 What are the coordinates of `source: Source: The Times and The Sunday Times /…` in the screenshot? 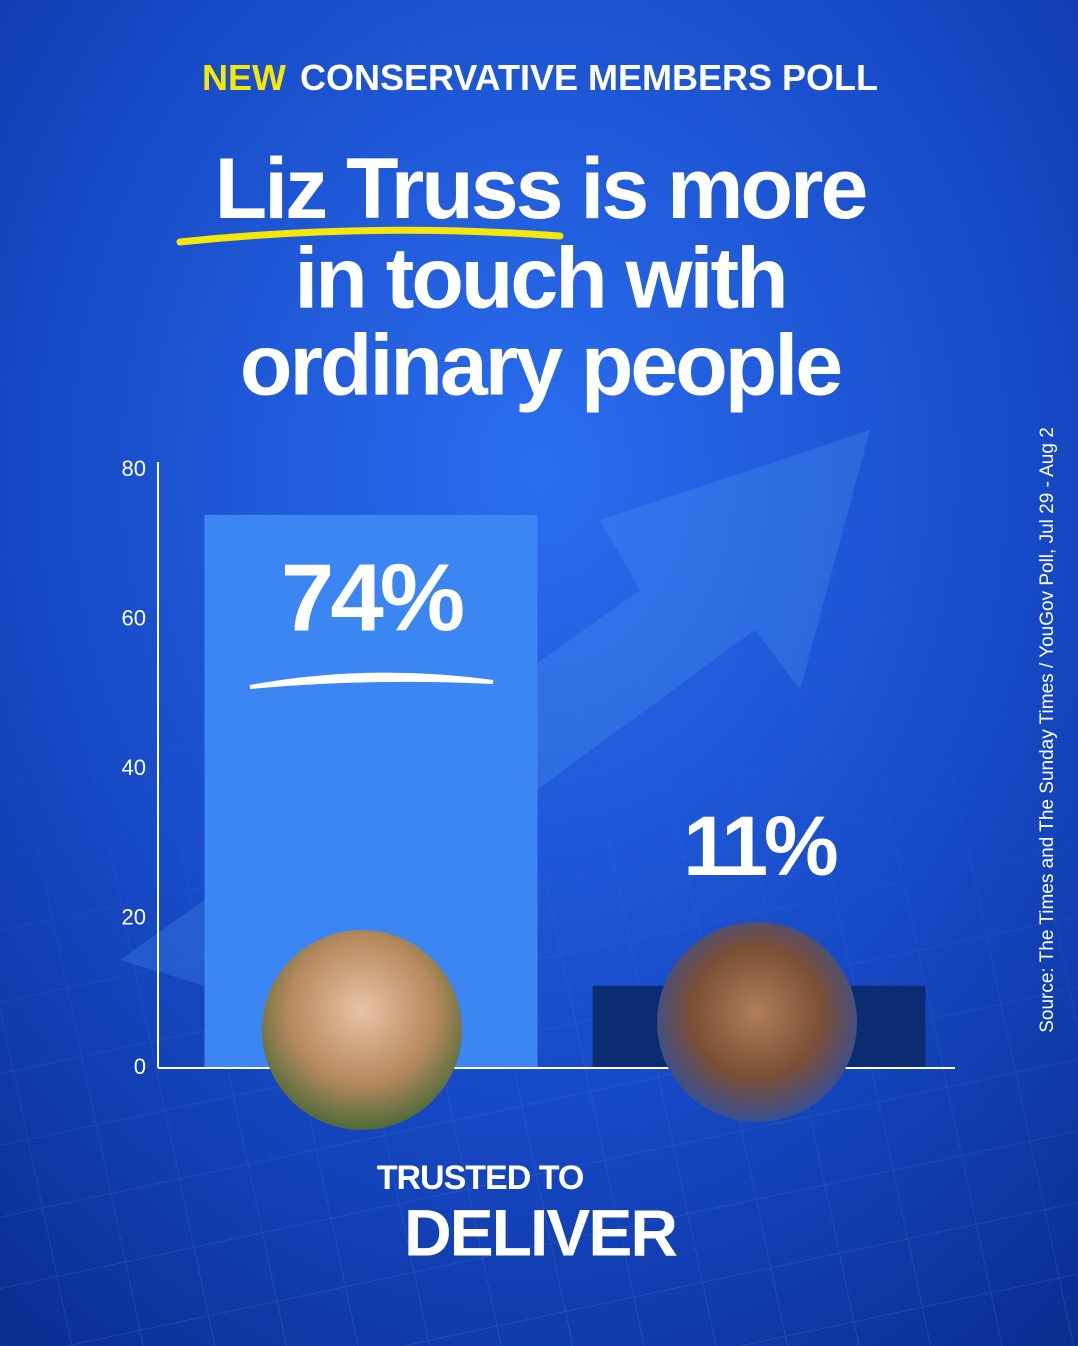 It's located at (1047, 730).